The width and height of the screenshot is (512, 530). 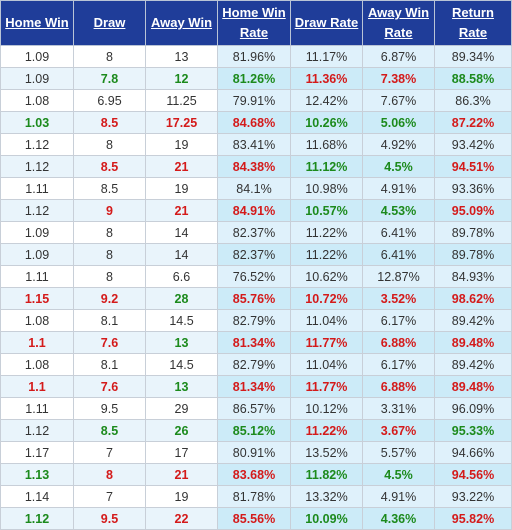 I want to click on cell-return-rate: 89.48%, so click(x=473, y=342).